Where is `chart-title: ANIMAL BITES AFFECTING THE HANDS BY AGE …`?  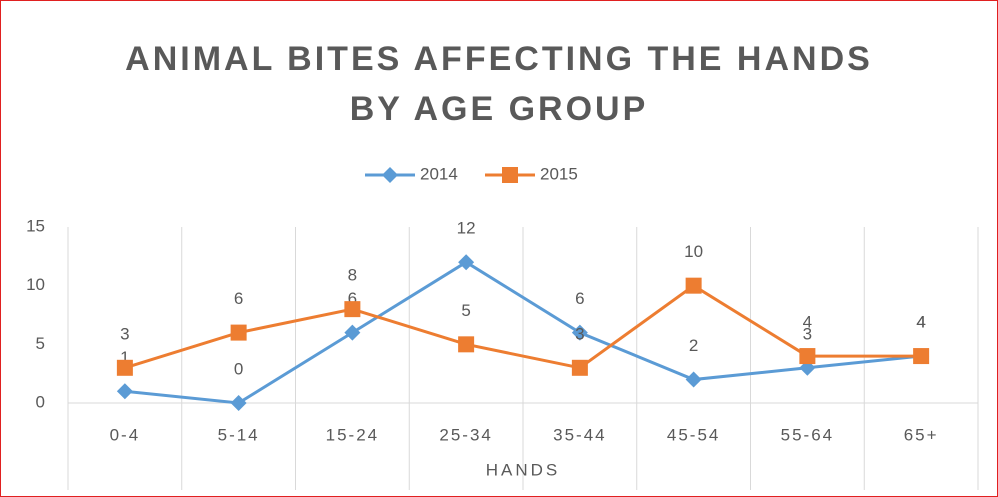 chart-title: ANIMAL BITES AFFECTING THE HANDS BY AGE … is located at coordinates (499, 84).